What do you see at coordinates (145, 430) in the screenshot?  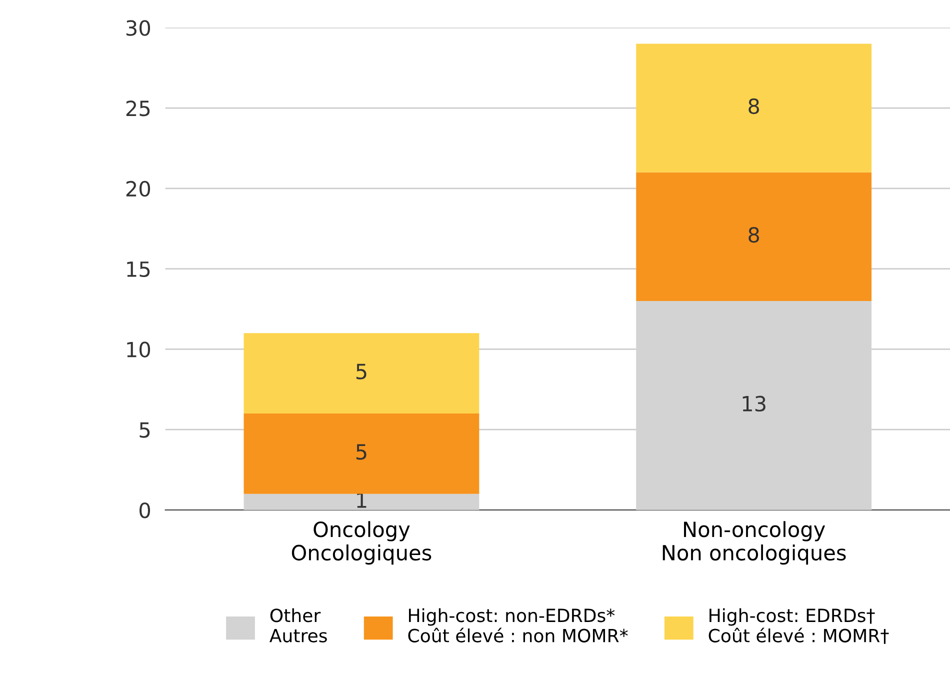 I see `y-tick-label: 5` at bounding box center [145, 430].